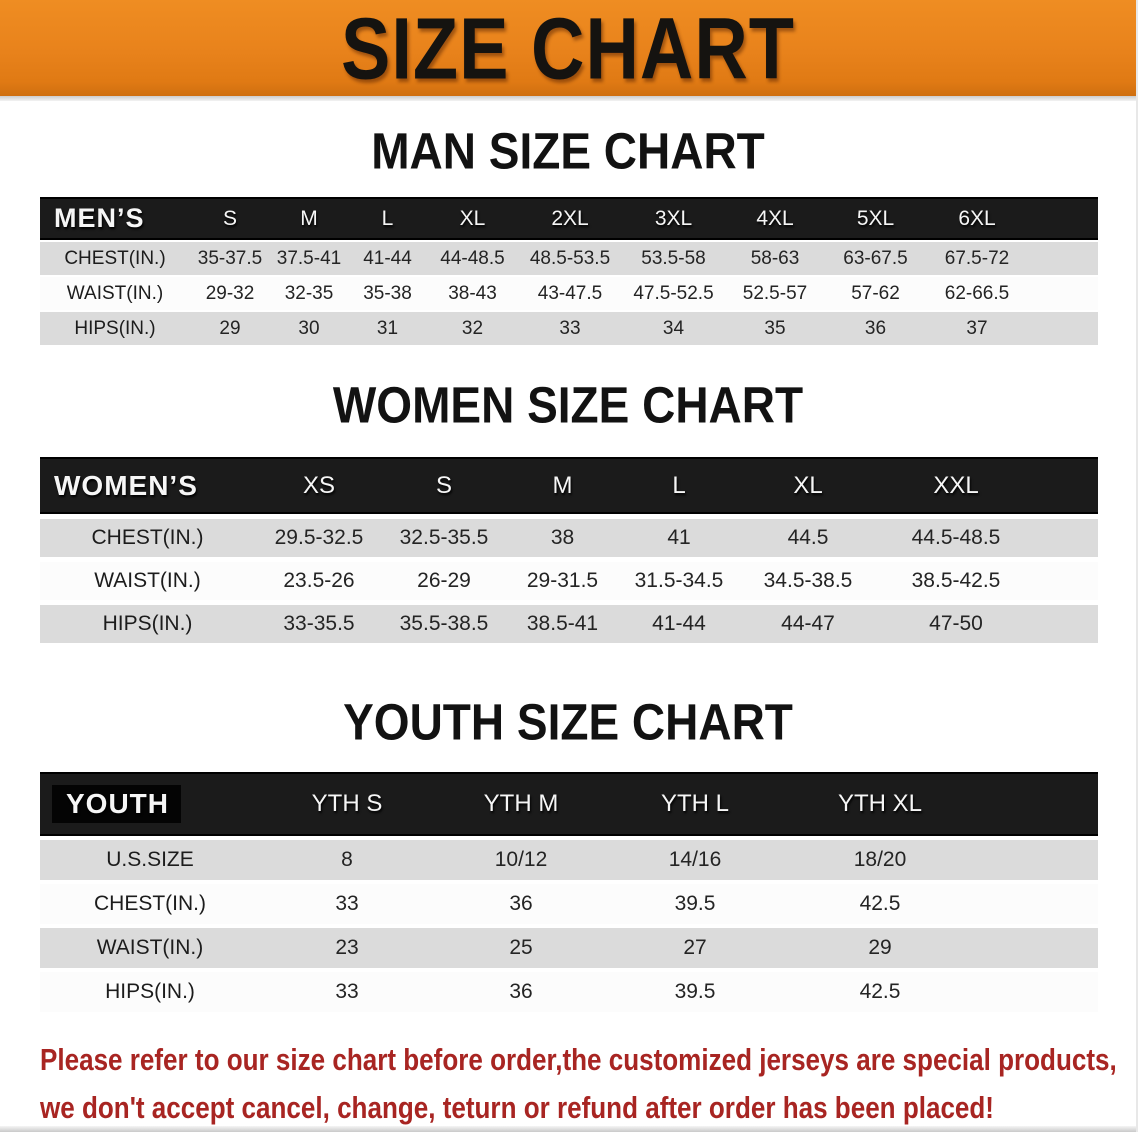 Image resolution: width=1138 pixels, height=1132 pixels. What do you see at coordinates (695, 860) in the screenshot?
I see `cell: 14/16` at bounding box center [695, 860].